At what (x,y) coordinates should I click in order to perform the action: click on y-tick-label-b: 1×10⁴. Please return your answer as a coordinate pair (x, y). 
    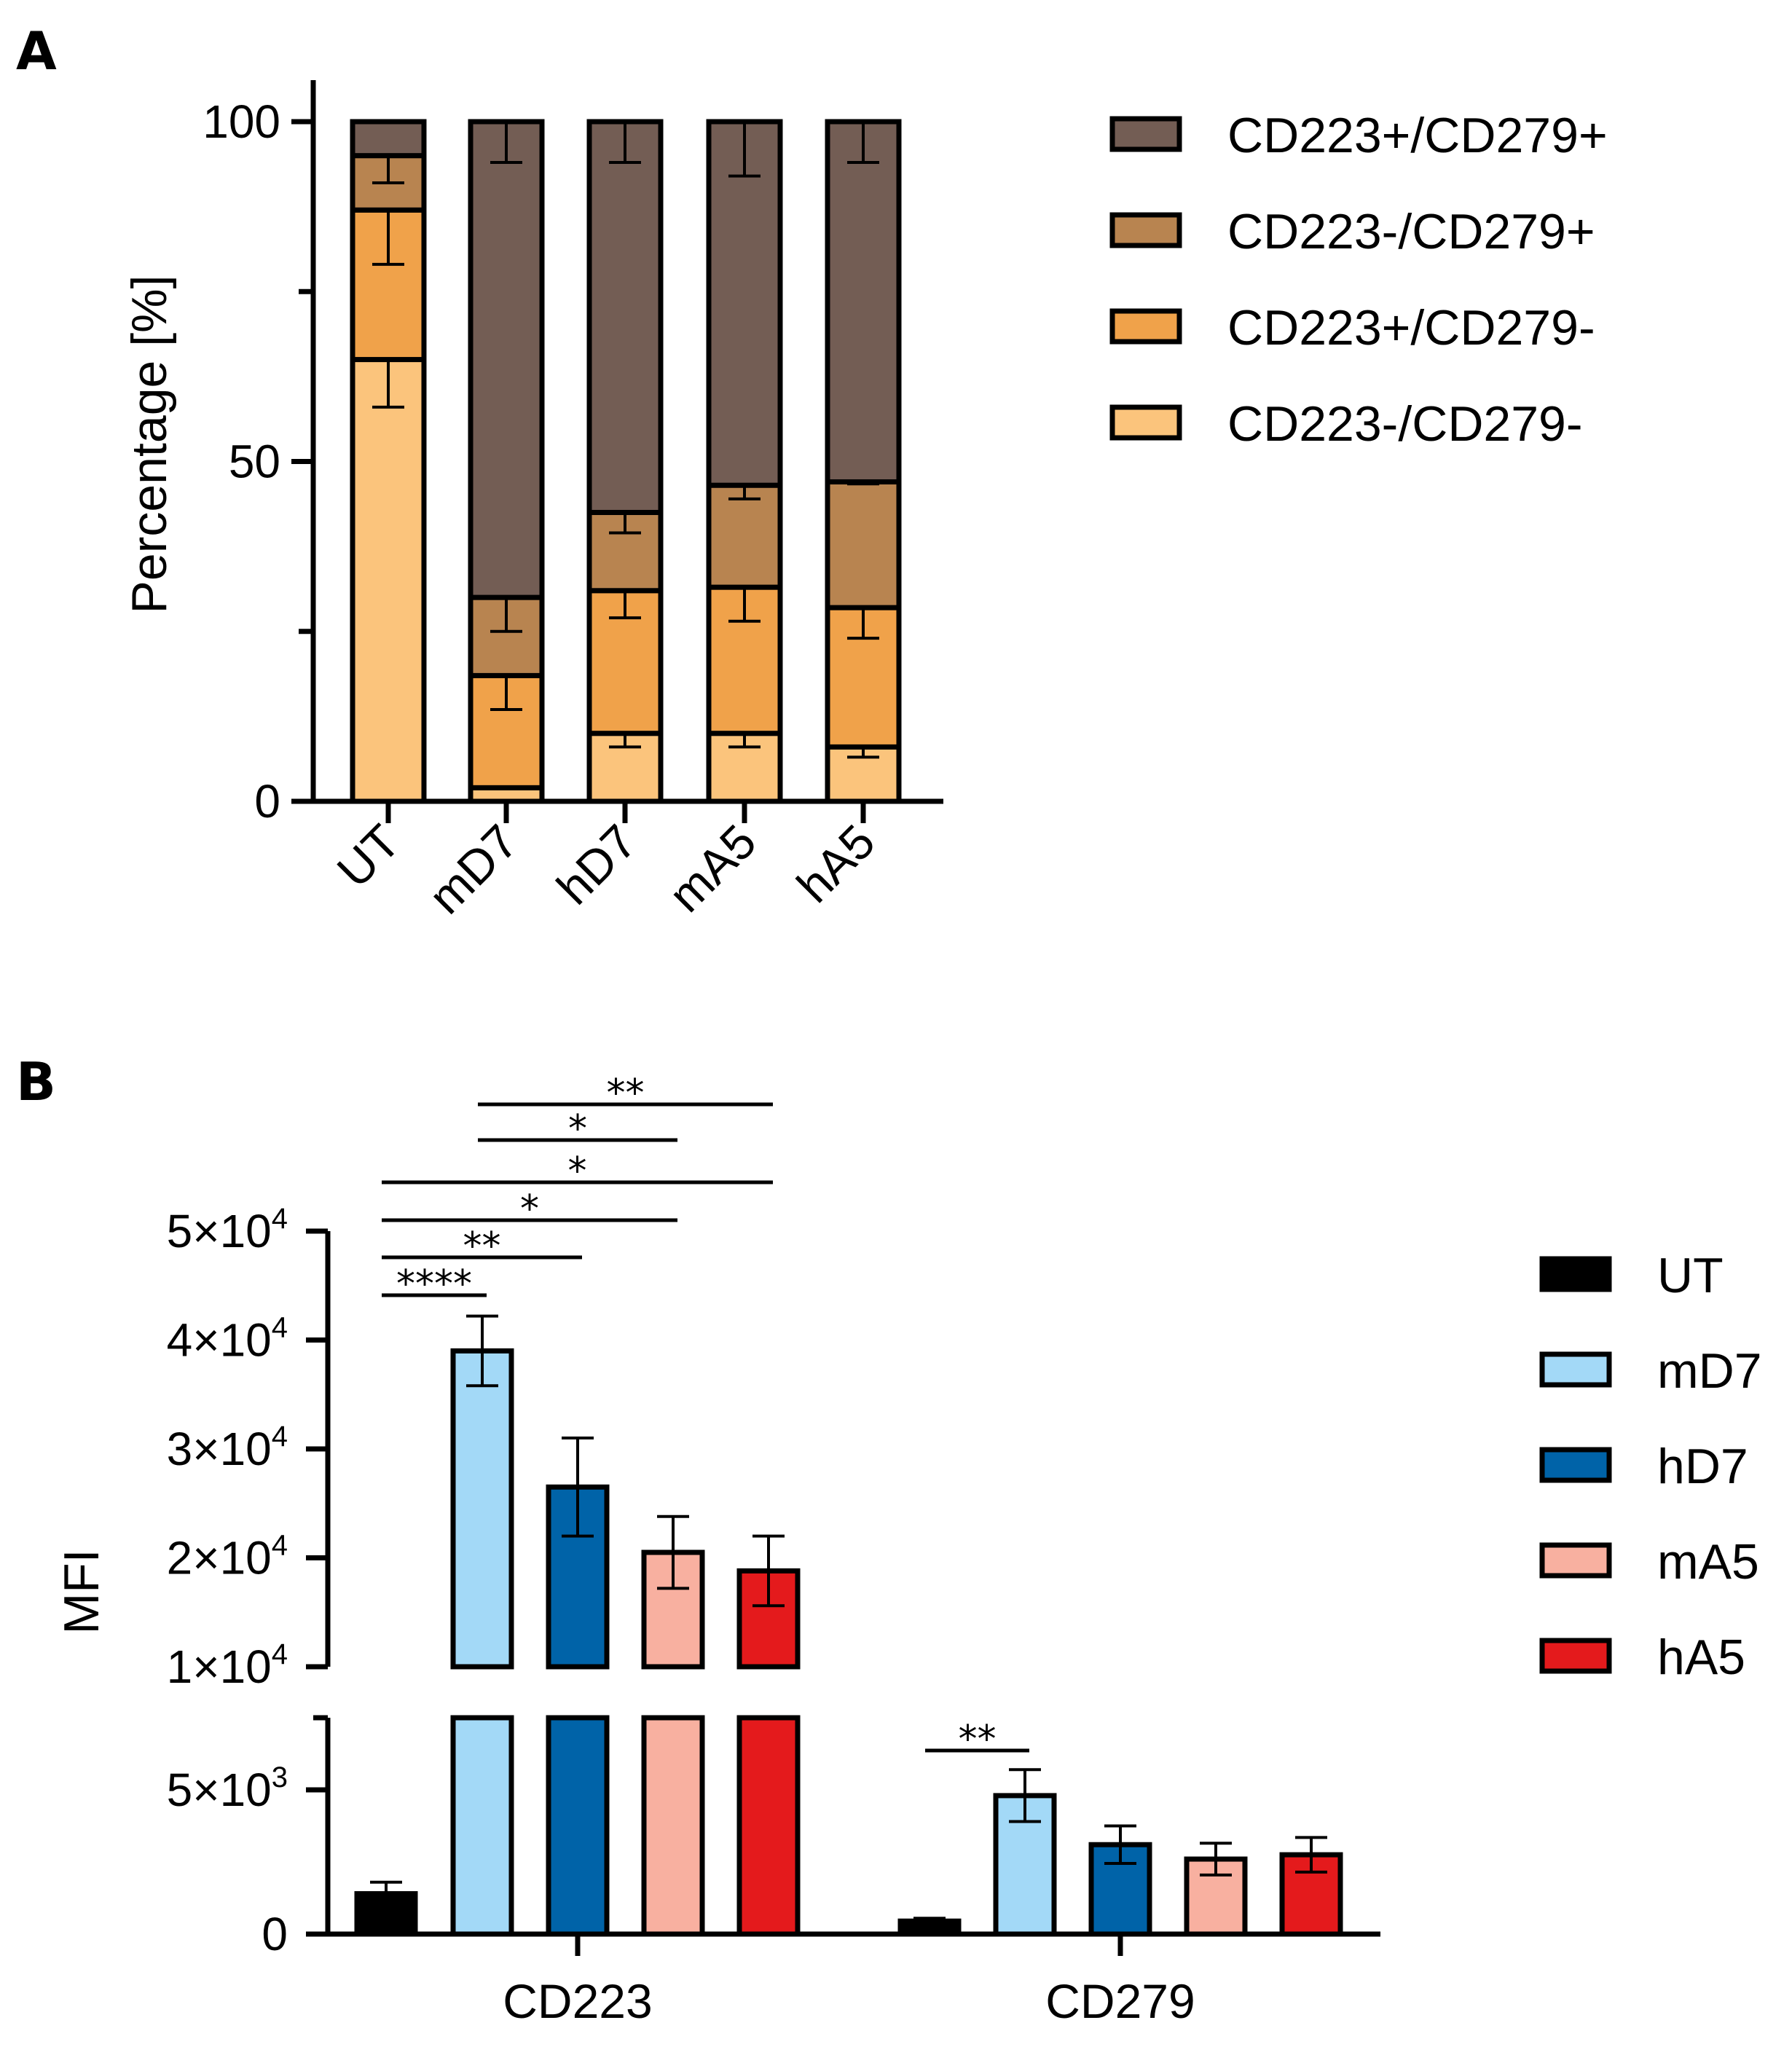
    Looking at the image, I should click on (228, 1665).